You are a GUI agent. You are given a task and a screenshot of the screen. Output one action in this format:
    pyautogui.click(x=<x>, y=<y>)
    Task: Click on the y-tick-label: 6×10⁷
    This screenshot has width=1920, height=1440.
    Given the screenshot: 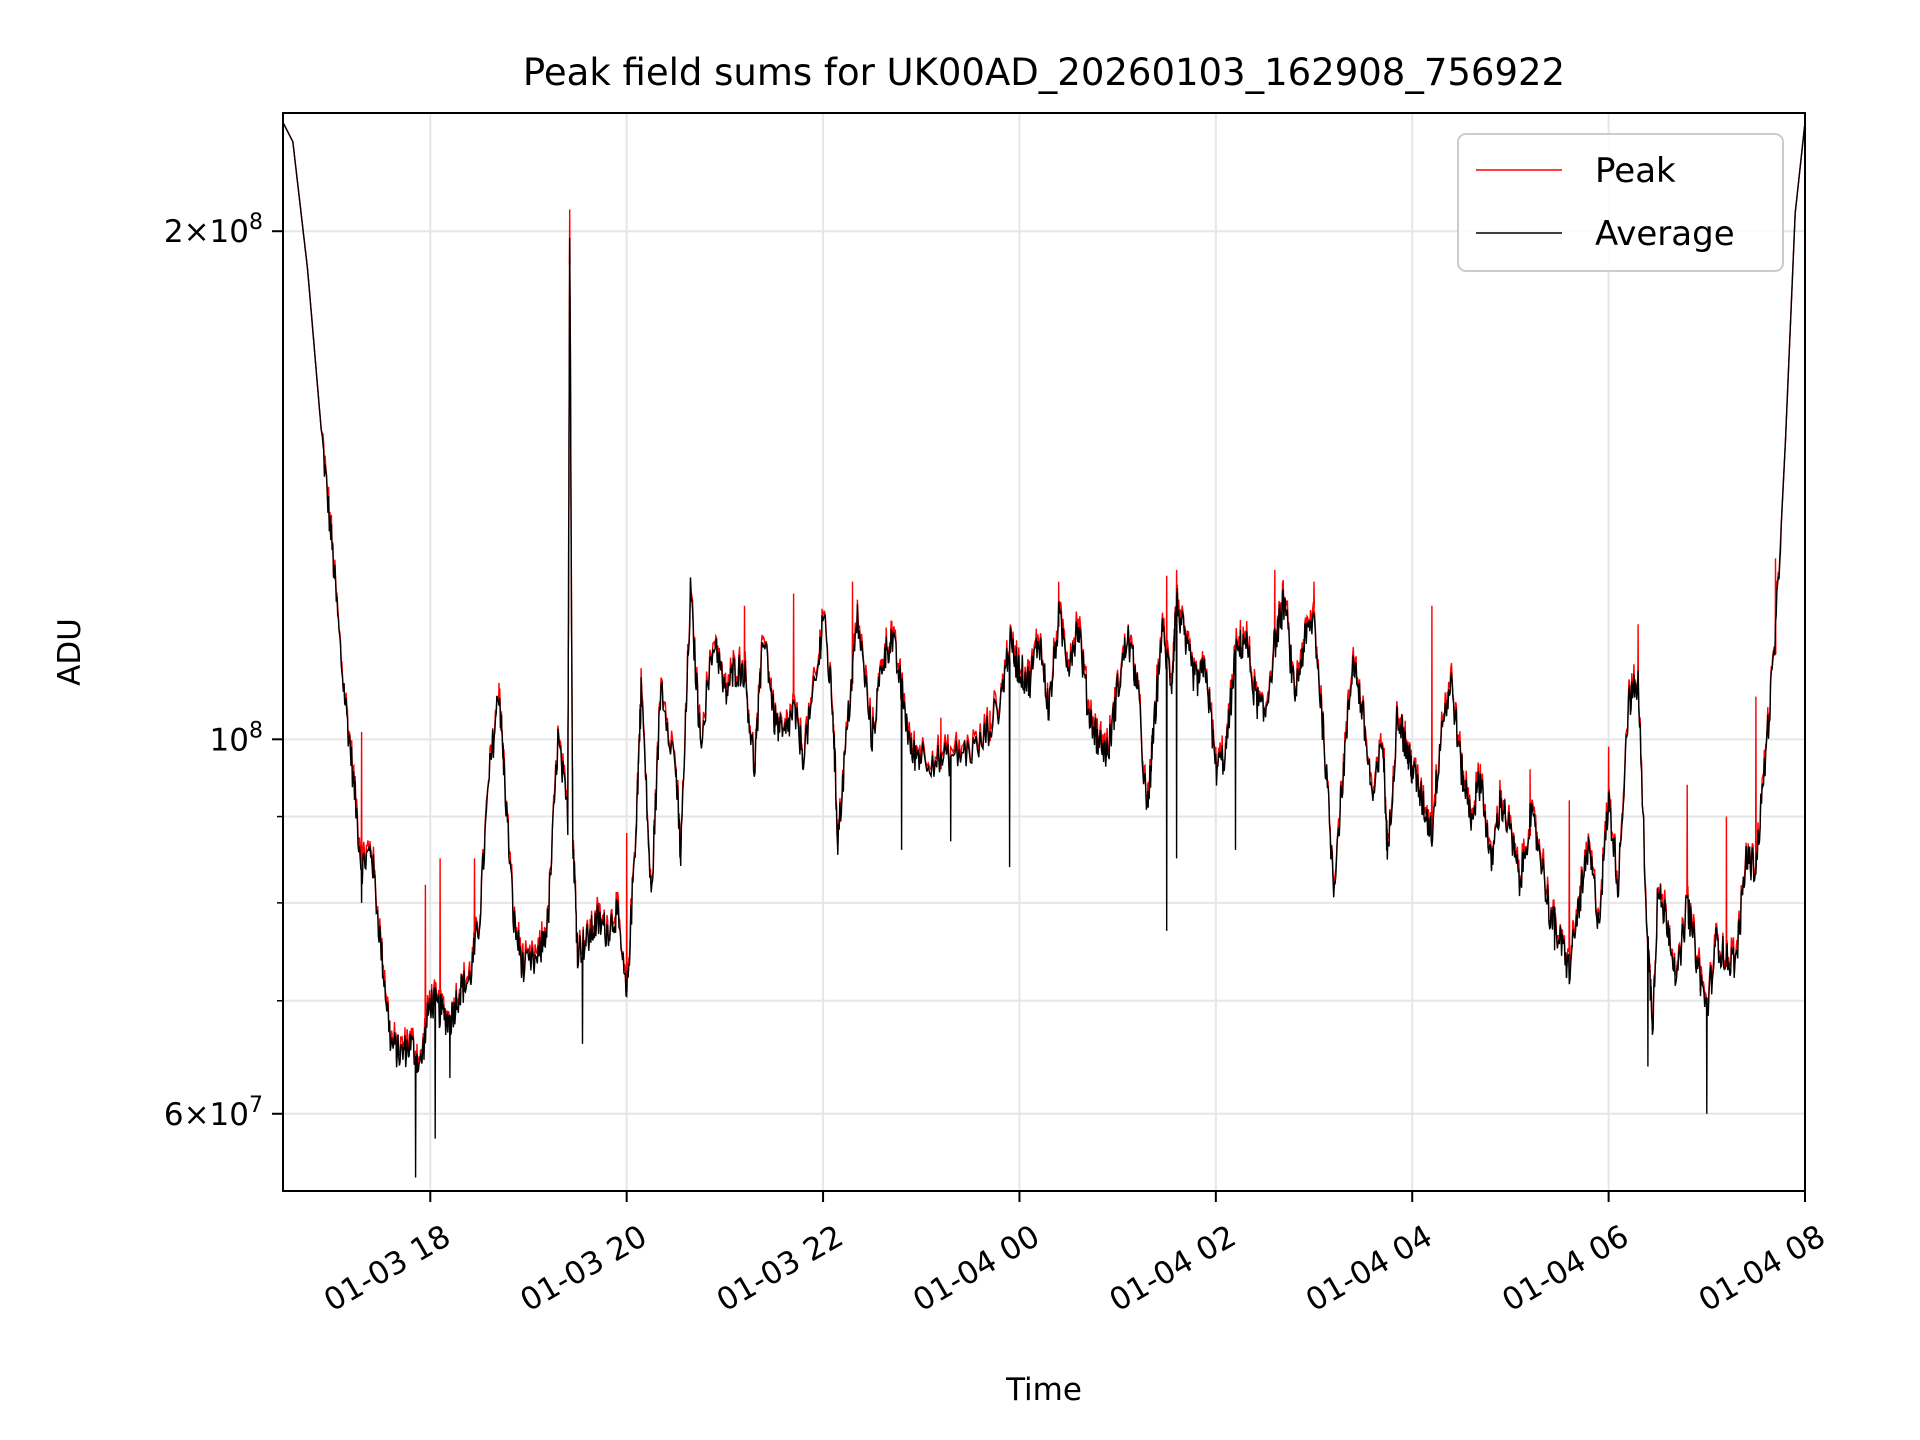 What is the action you would take?
    pyautogui.click(x=213, y=1113)
    